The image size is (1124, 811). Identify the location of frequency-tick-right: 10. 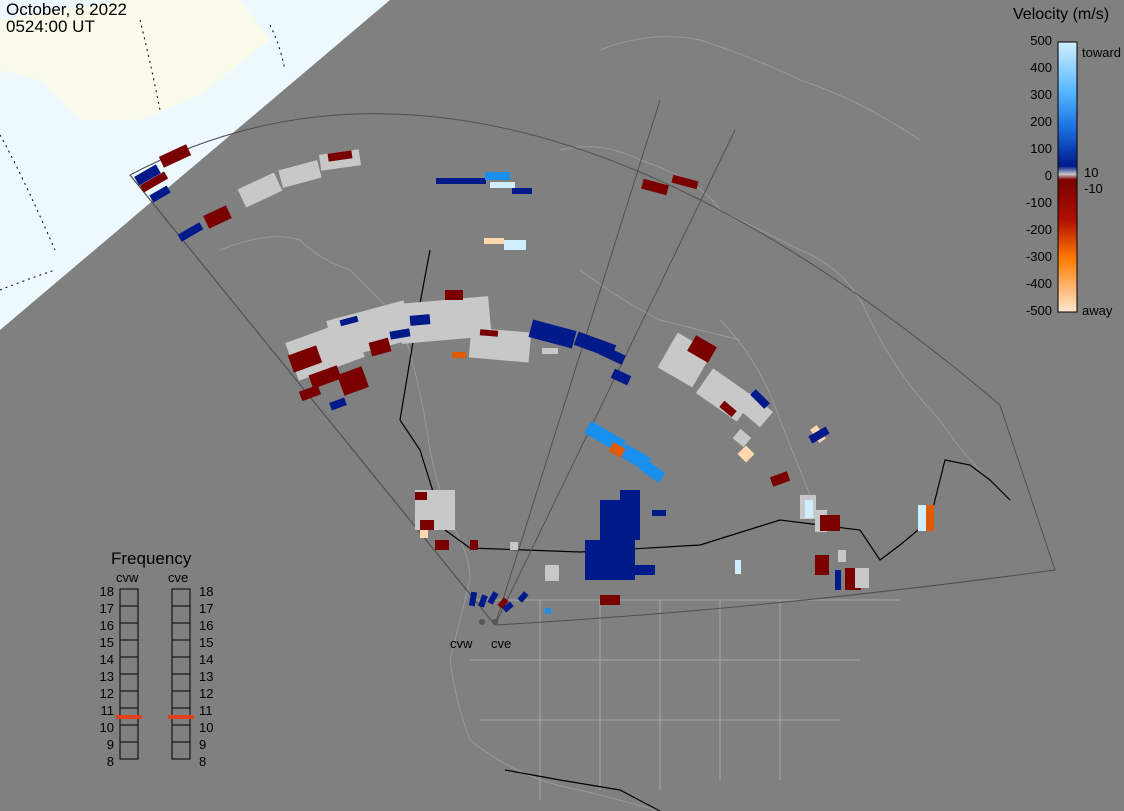
(206, 727).